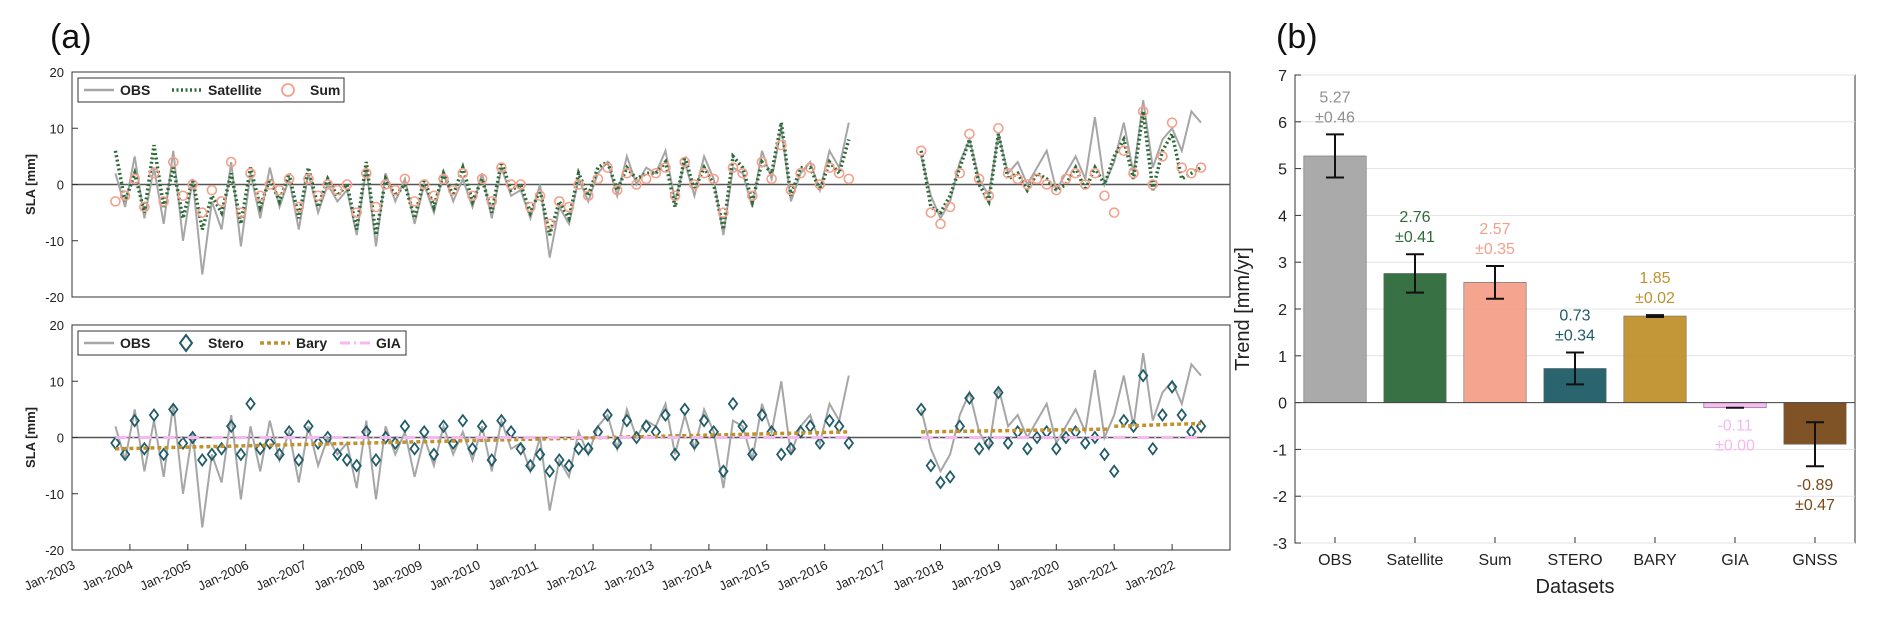 Image resolution: width=1892 pixels, height=626 pixels. What do you see at coordinates (1149, 575) in the screenshot?
I see `x-tick-label: Jan-2022` at bounding box center [1149, 575].